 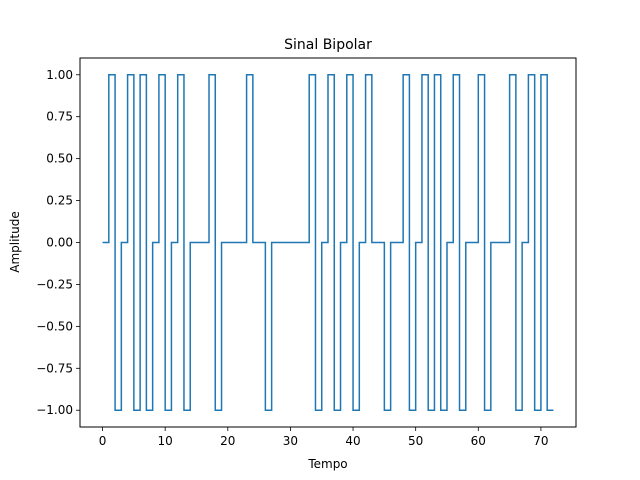 I want to click on y-tick-label: 1.00, so click(x=59, y=75).